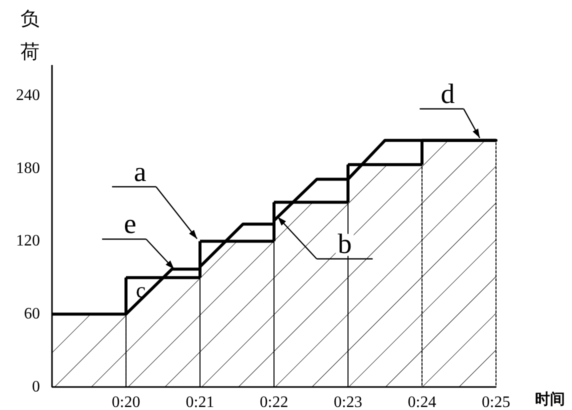  Describe the element at coordinates (28, 168) in the screenshot. I see `y-tick-label: 180` at that location.